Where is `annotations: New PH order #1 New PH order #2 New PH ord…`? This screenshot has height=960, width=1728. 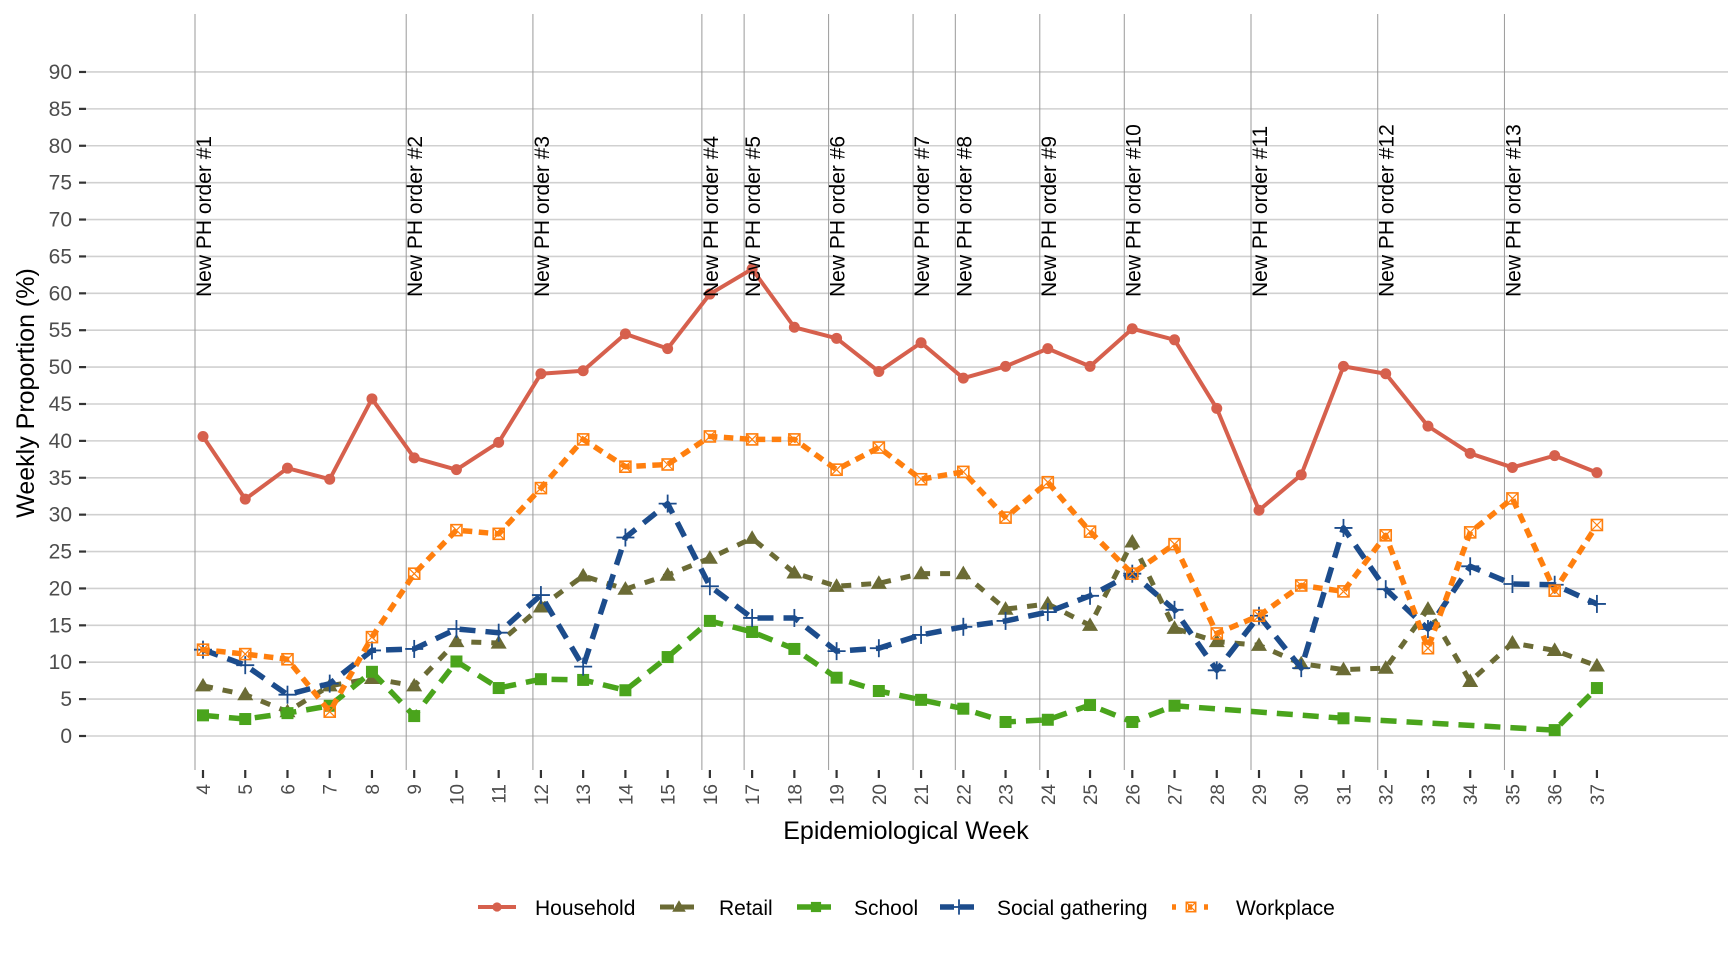 annotations: New PH order #1 New PH order #2 New PH ord… is located at coordinates (859, 210).